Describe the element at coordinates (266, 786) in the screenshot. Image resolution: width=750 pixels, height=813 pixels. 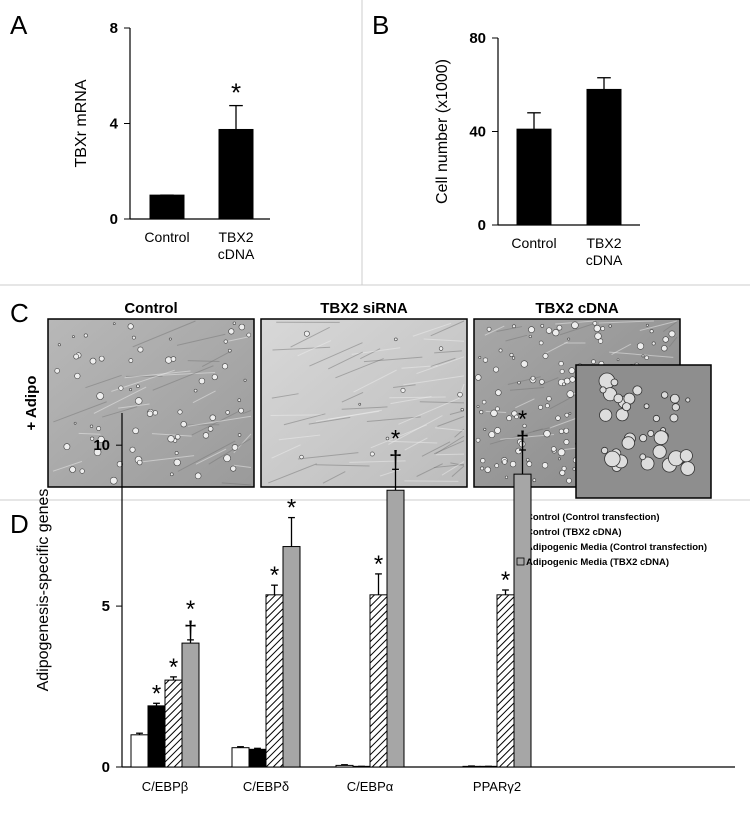
I see `x-tick-label: C/EBPδ` at that location.